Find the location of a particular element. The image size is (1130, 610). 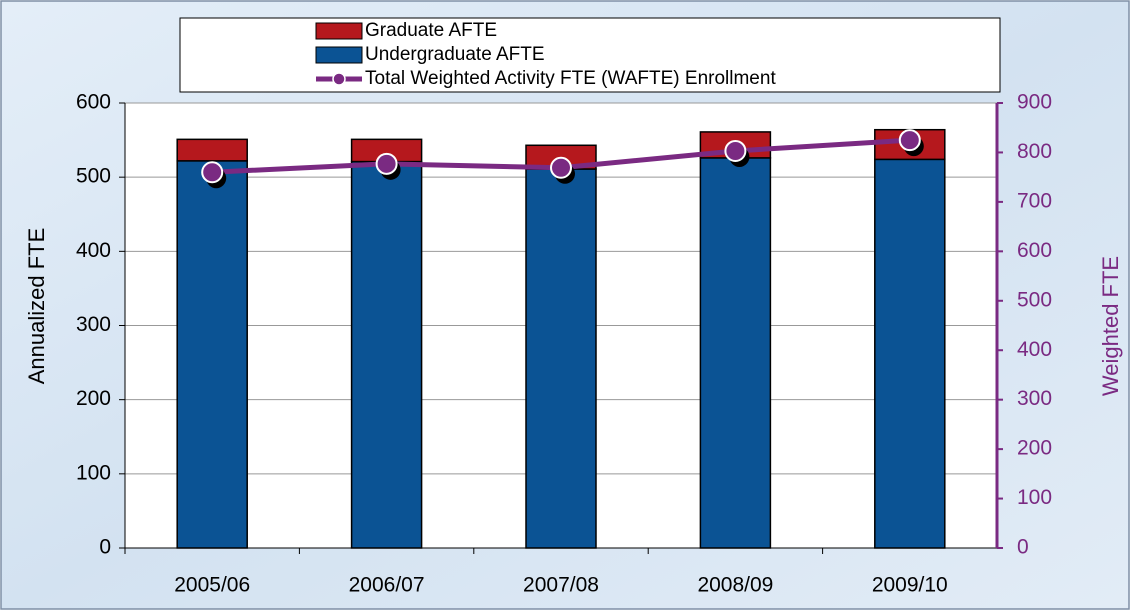

x-tick-label: 2007/08 is located at coordinates (561, 585).